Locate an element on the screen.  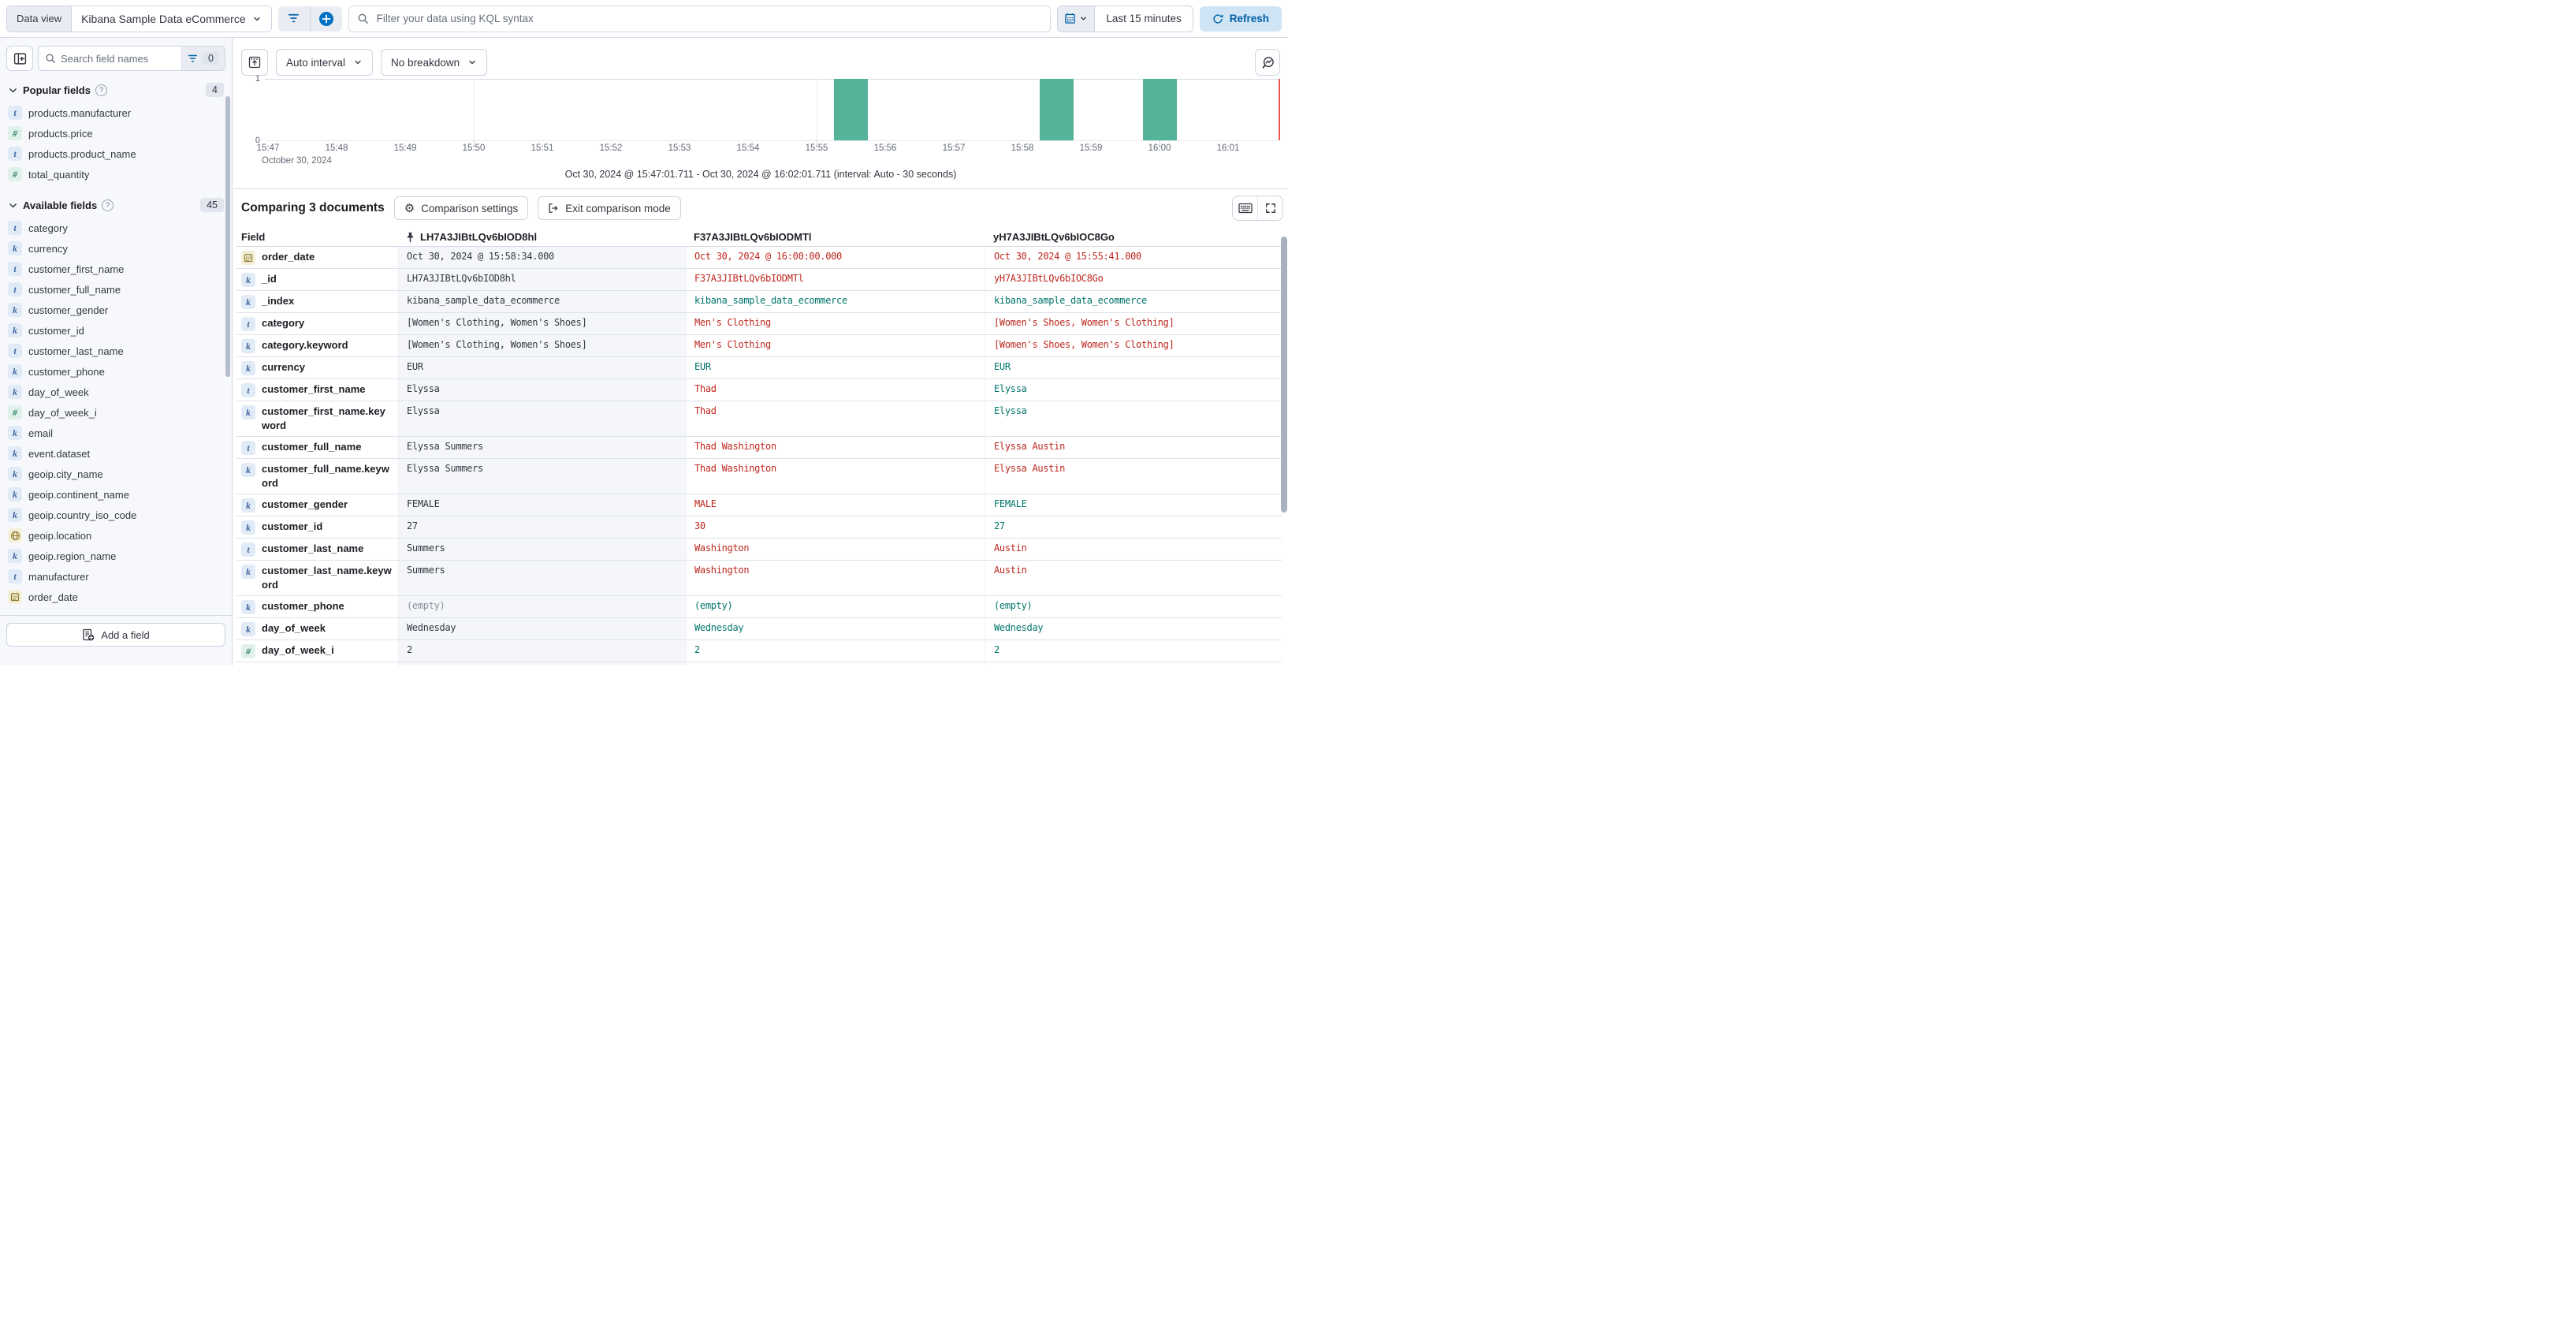
data-view-picker: Data view Kibana Sample Data eCommerce is located at coordinates (139, 18).